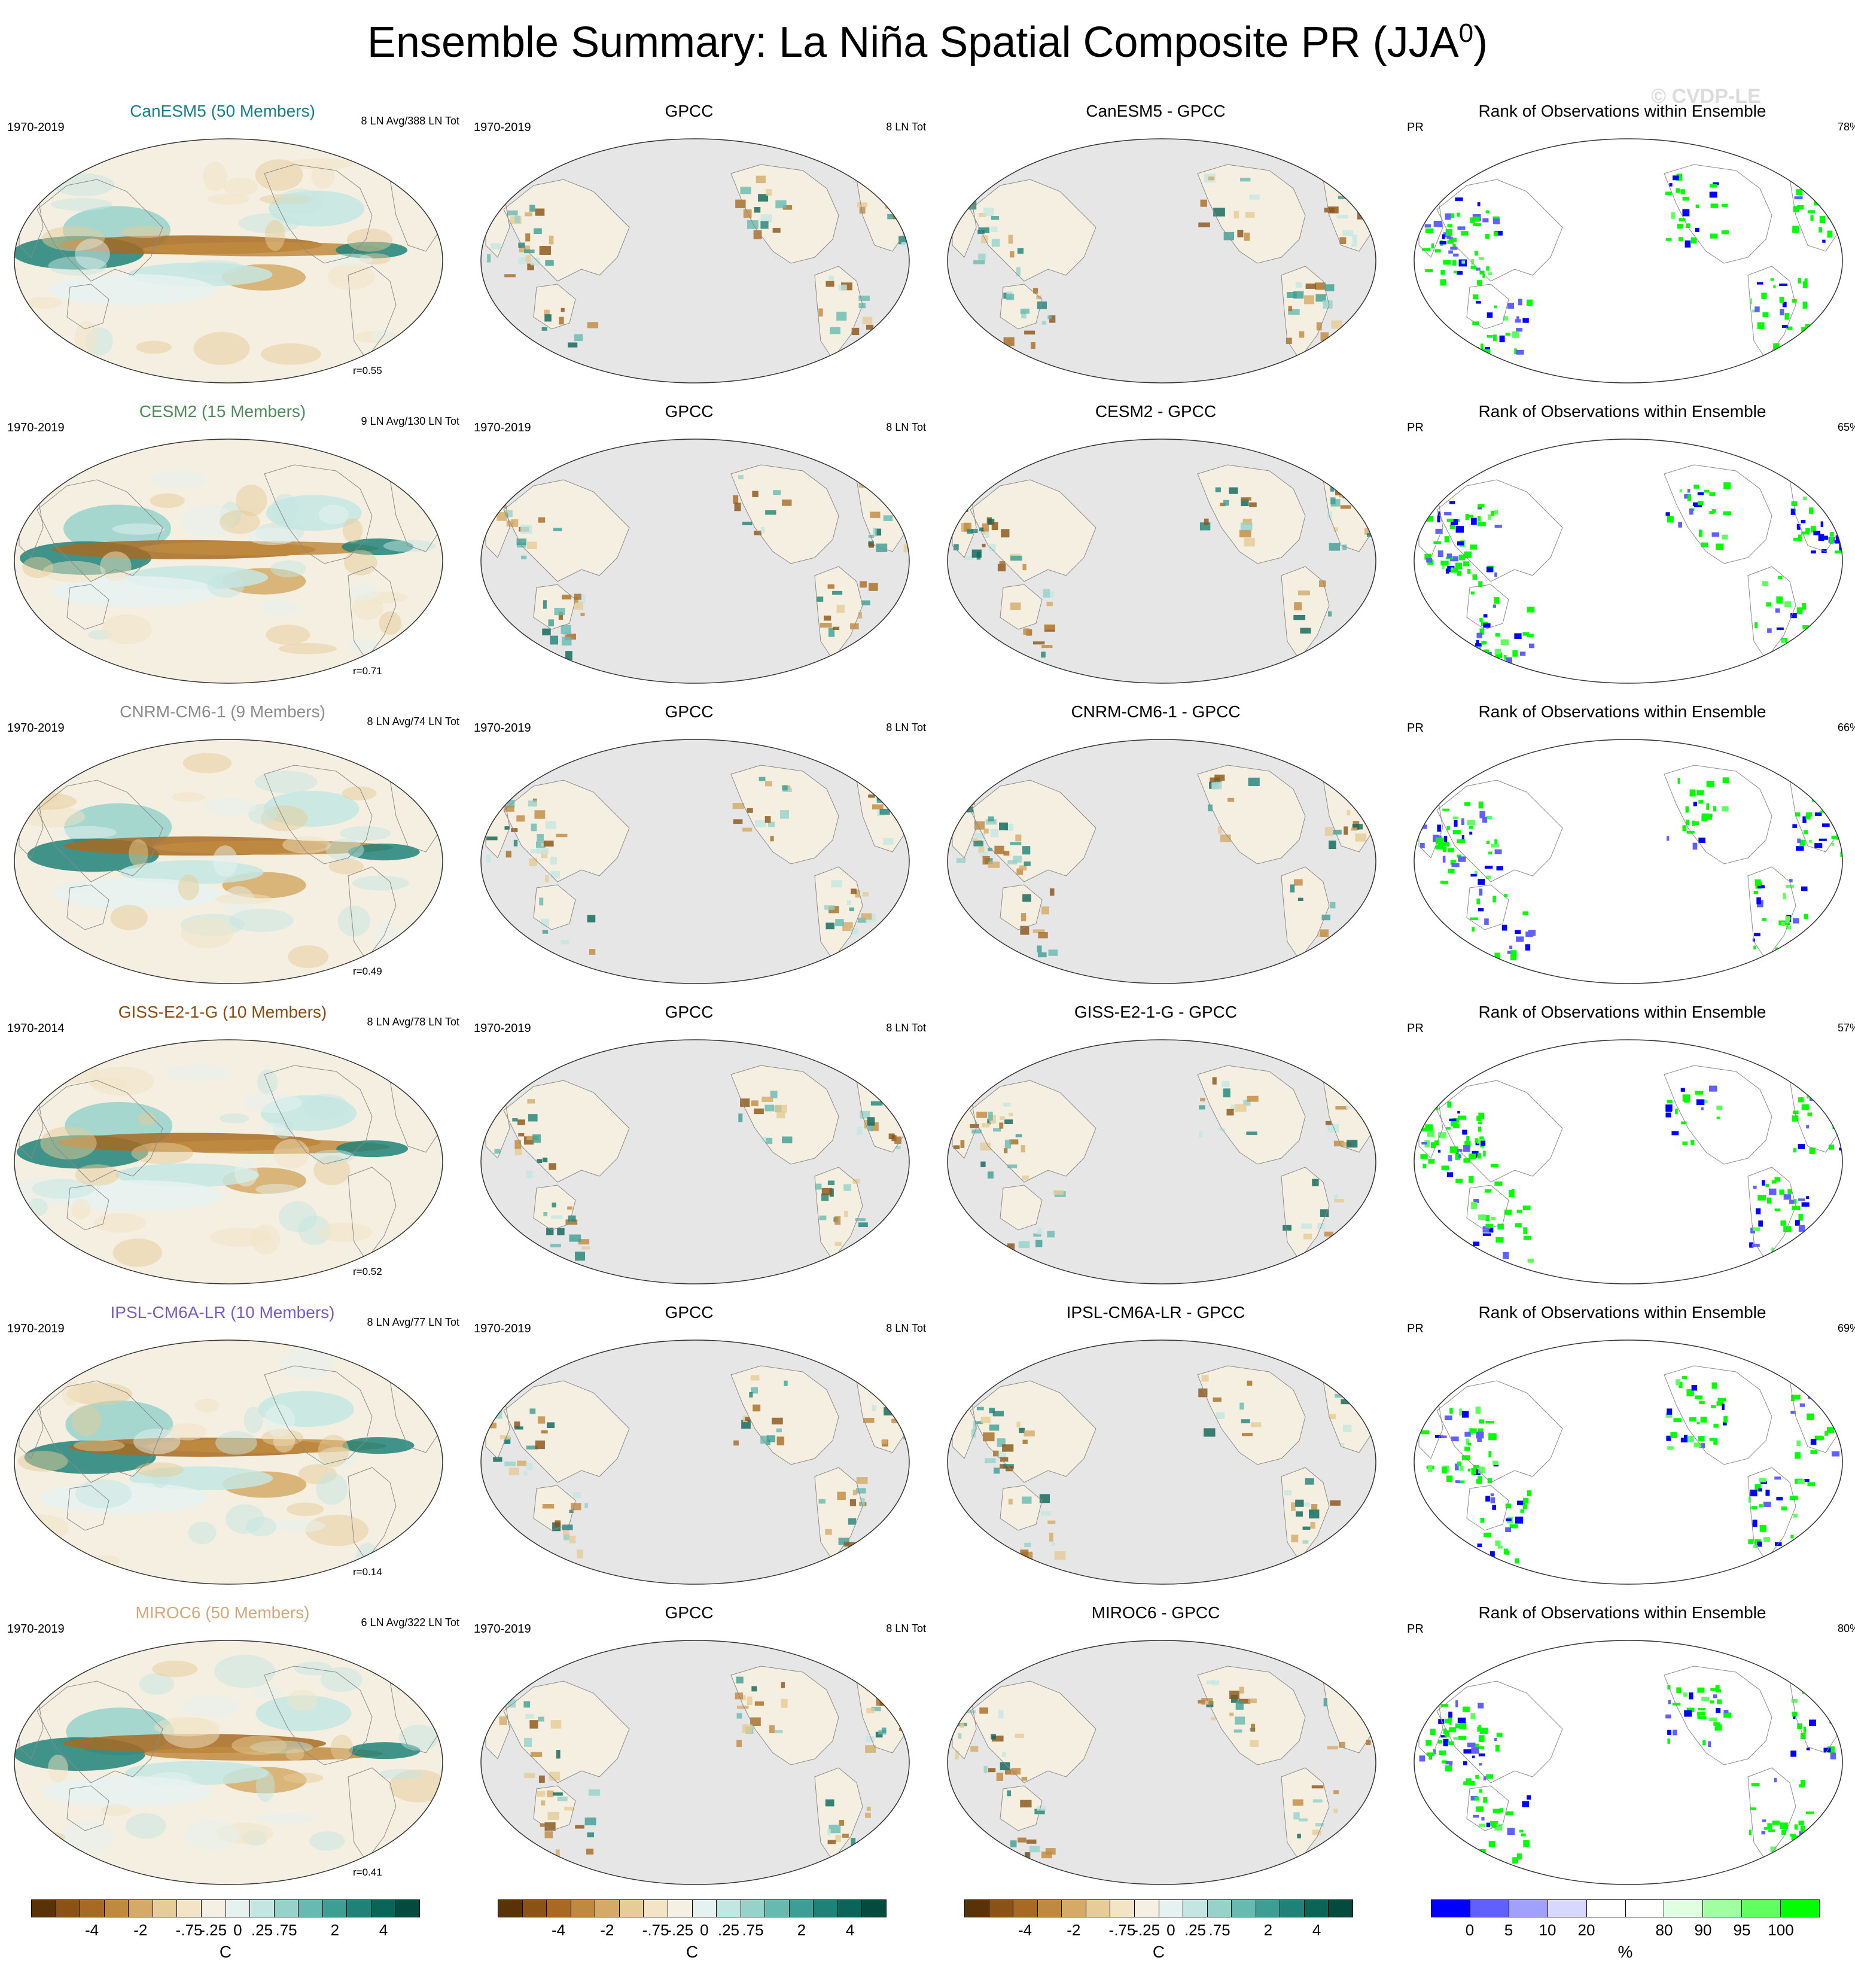  Describe the element at coordinates (1586, 1930) in the screenshot. I see `colorbar-tick-label: 20` at that location.